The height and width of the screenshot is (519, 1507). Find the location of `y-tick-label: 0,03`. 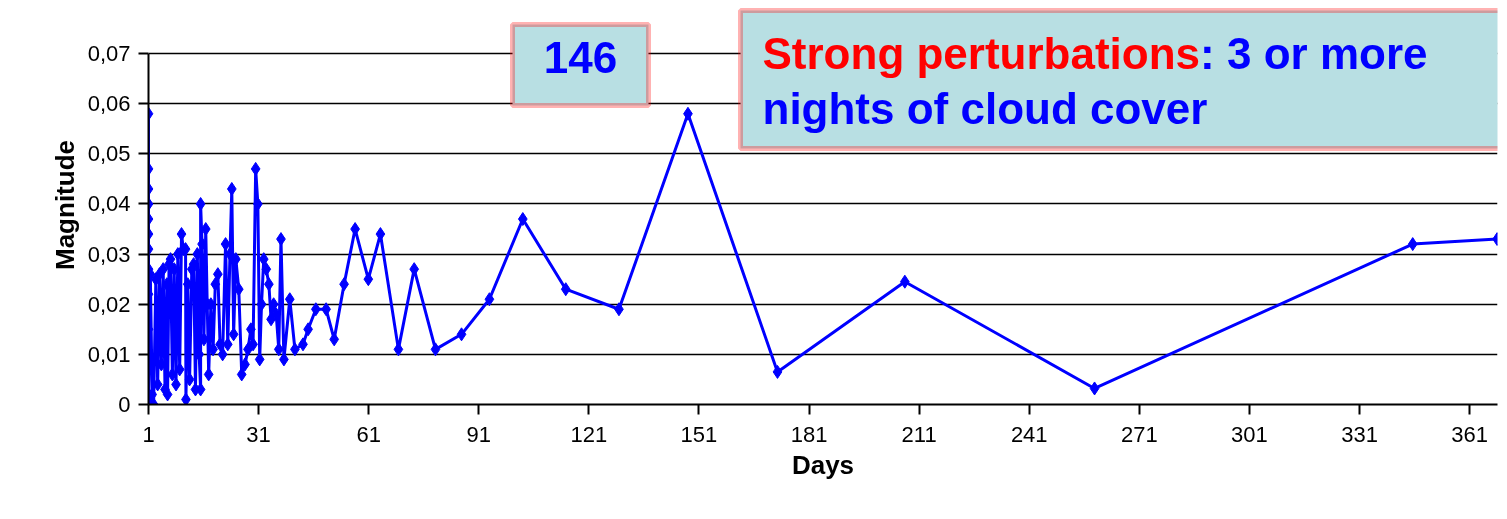

y-tick-label: 0,03 is located at coordinates (109, 254).